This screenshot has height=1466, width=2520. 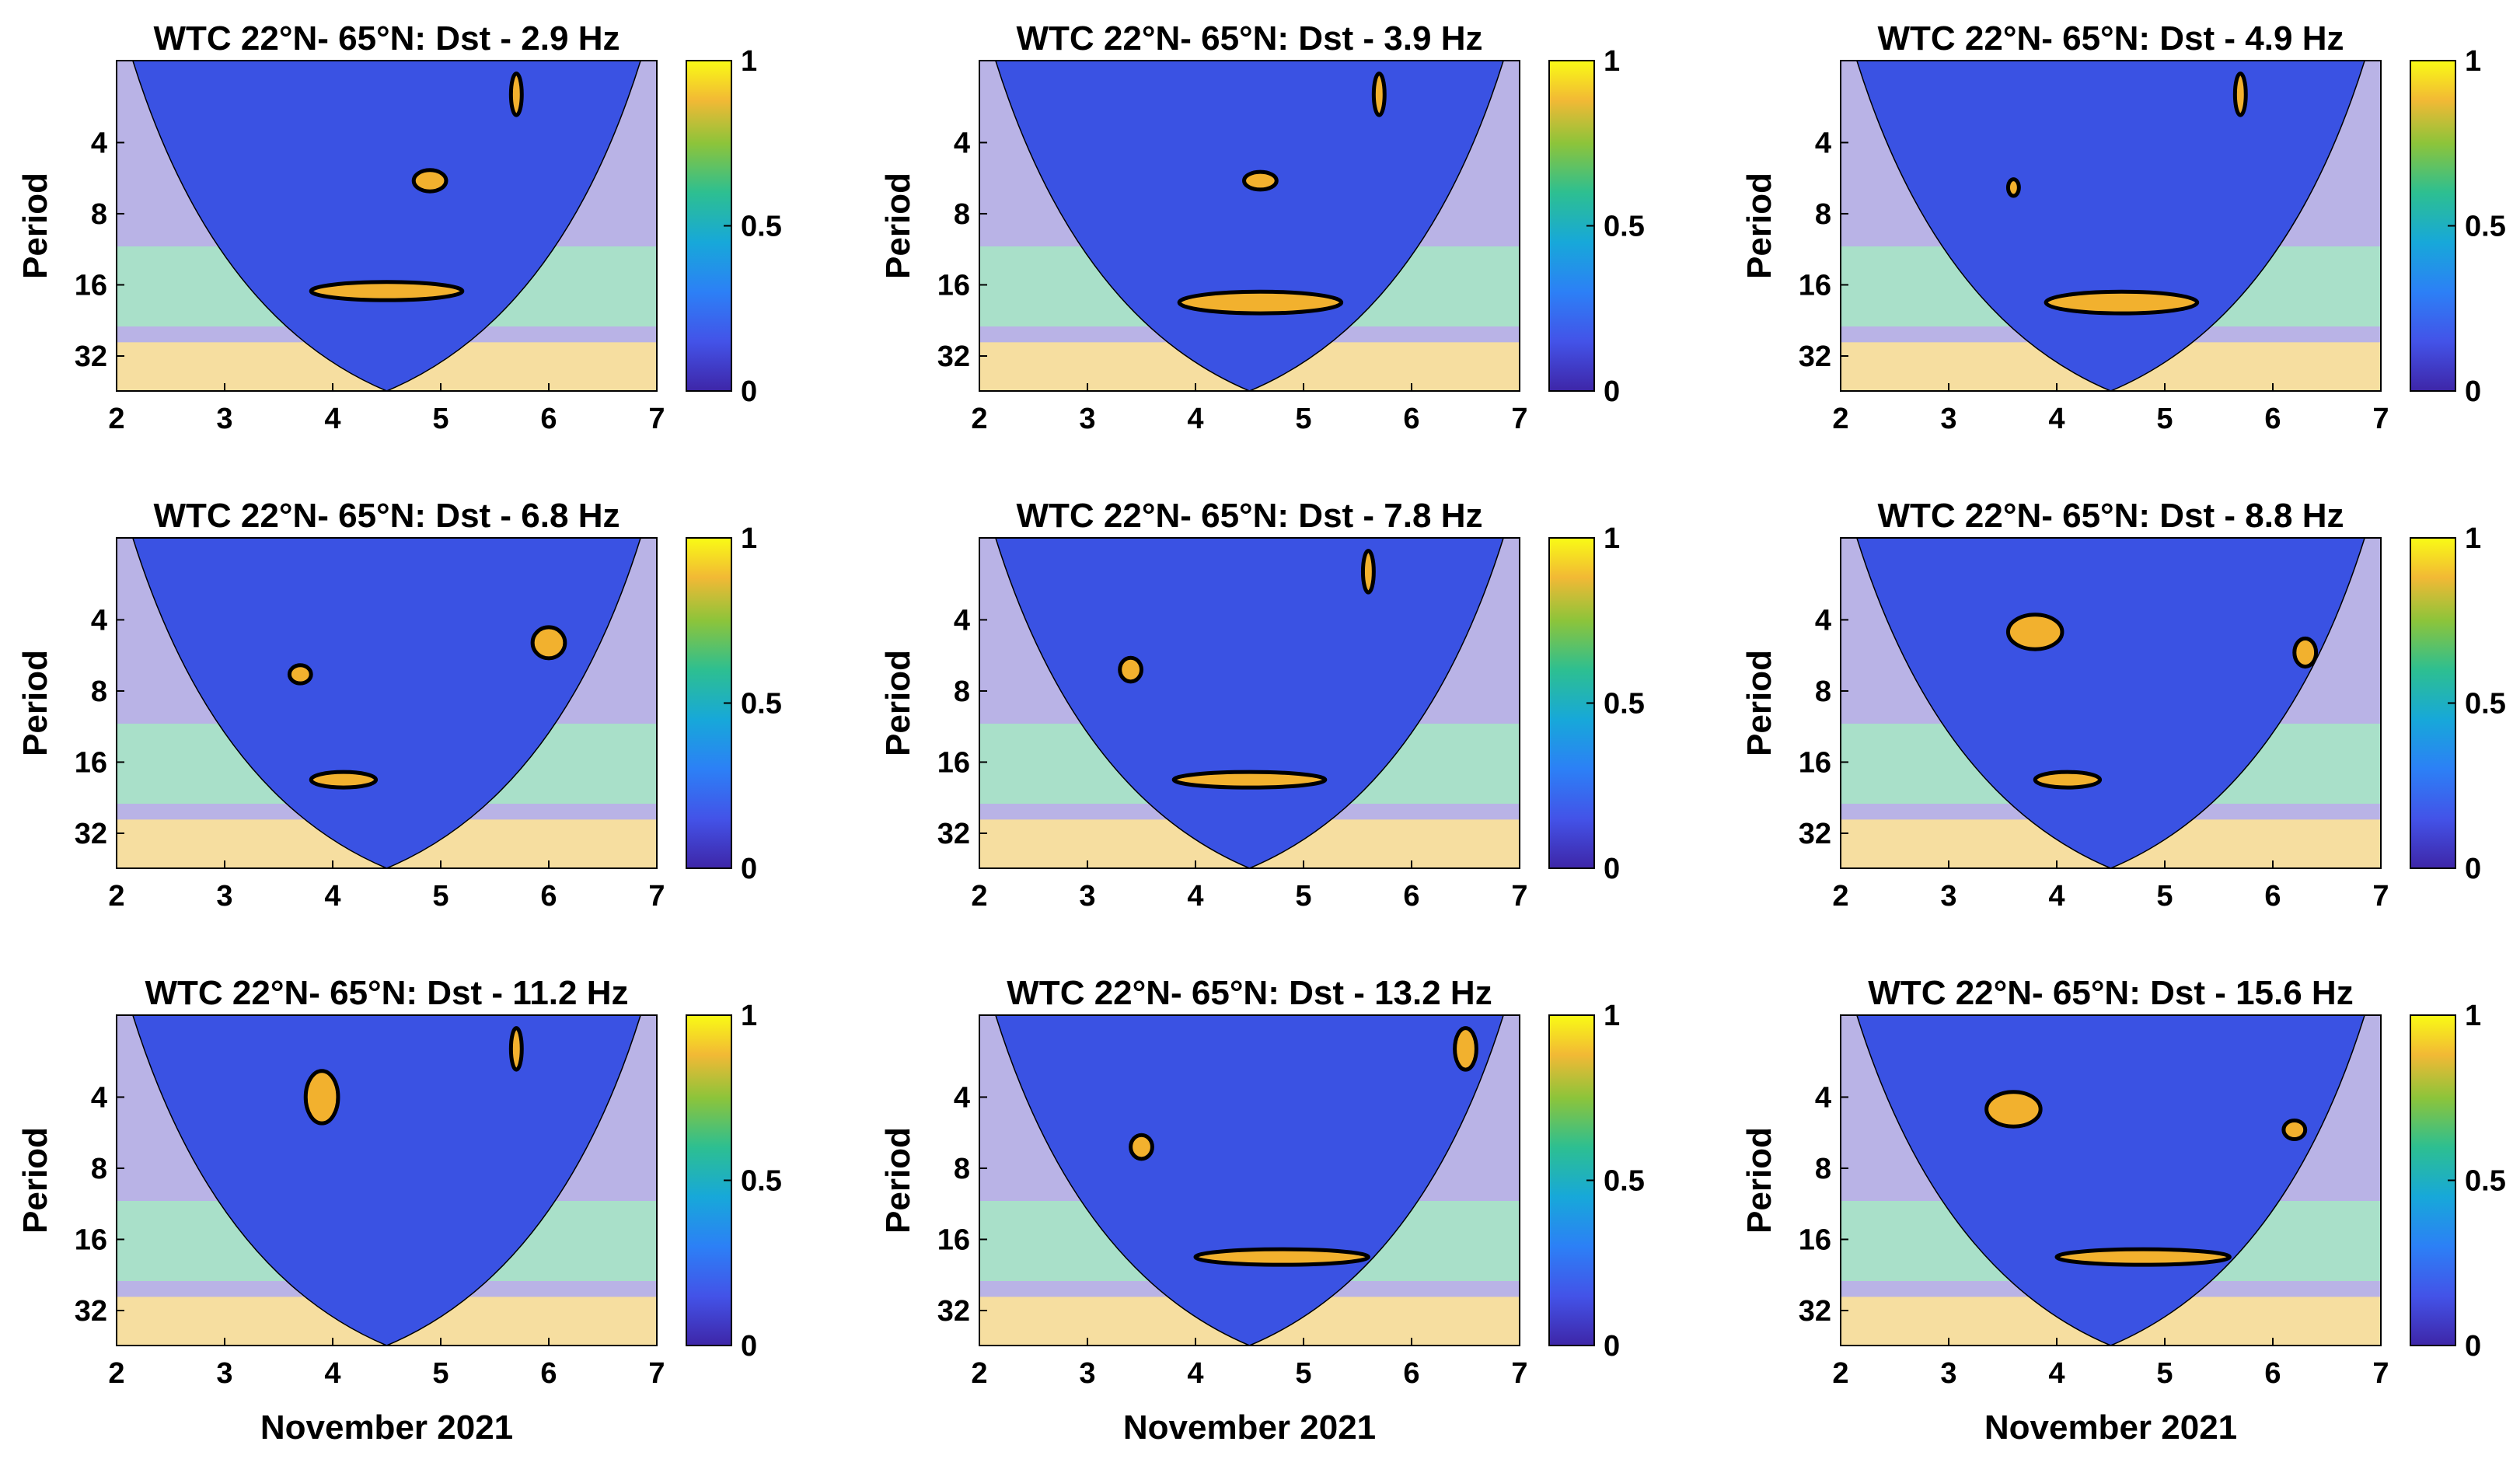 I want to click on panel-title: WTC 22°N- 65°N: Dst - 15.6 Hz, so click(x=2110, y=993).